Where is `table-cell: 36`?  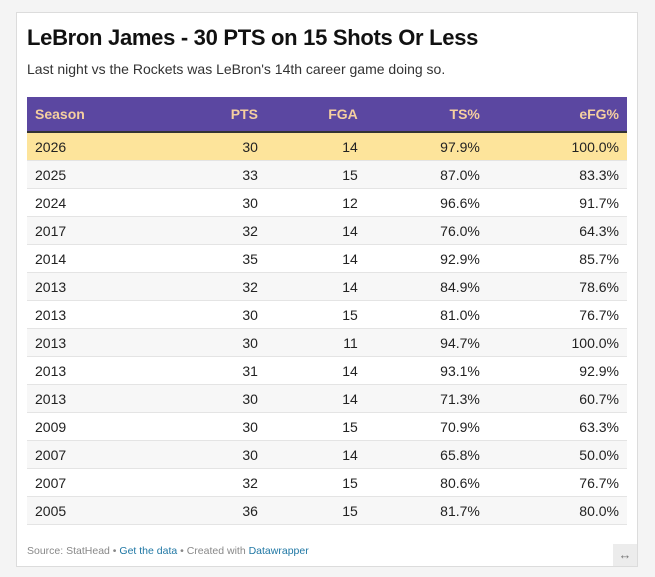 table-cell: 36 is located at coordinates (218, 510).